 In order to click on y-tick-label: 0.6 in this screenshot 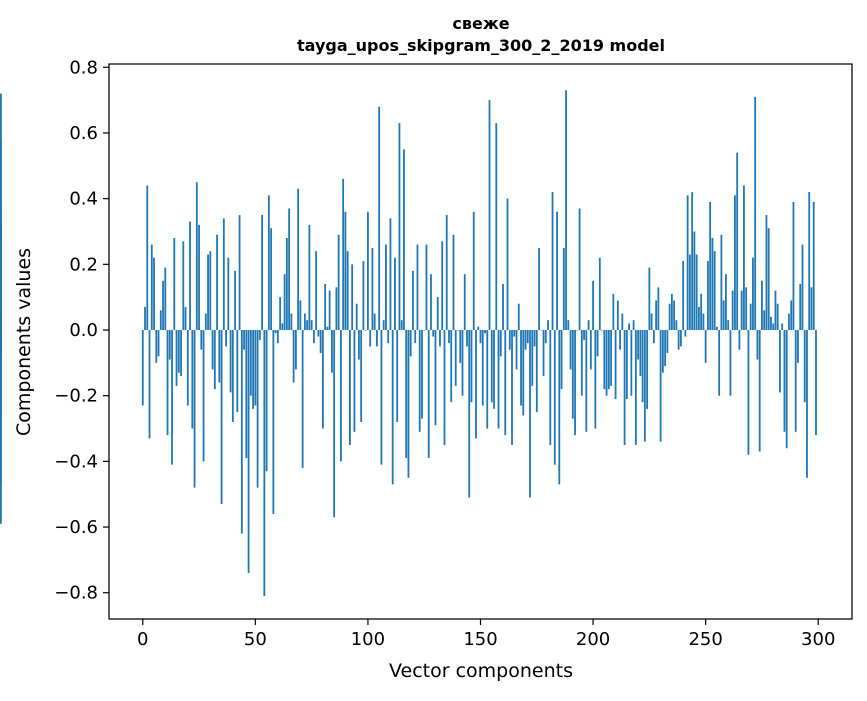, I will do `click(83, 133)`.